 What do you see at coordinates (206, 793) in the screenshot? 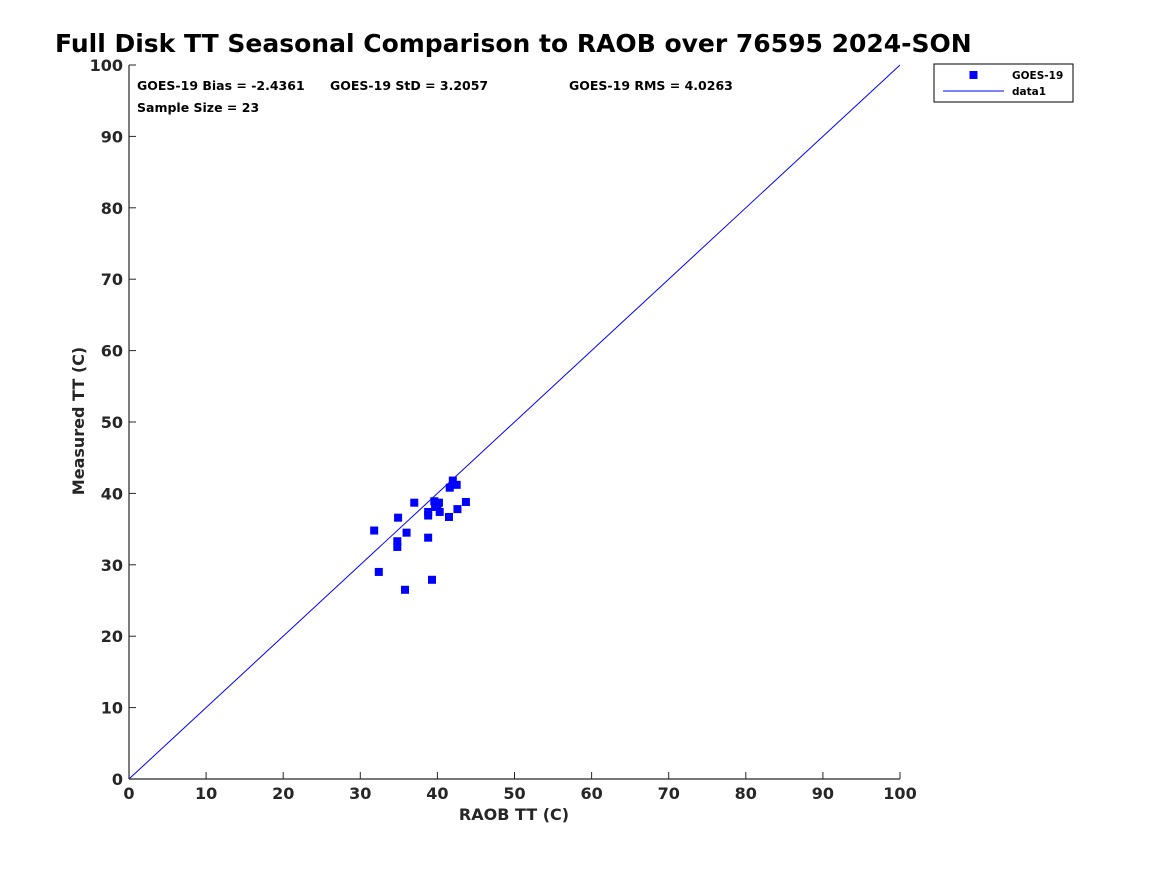
I see `x-tick-label: 10` at bounding box center [206, 793].